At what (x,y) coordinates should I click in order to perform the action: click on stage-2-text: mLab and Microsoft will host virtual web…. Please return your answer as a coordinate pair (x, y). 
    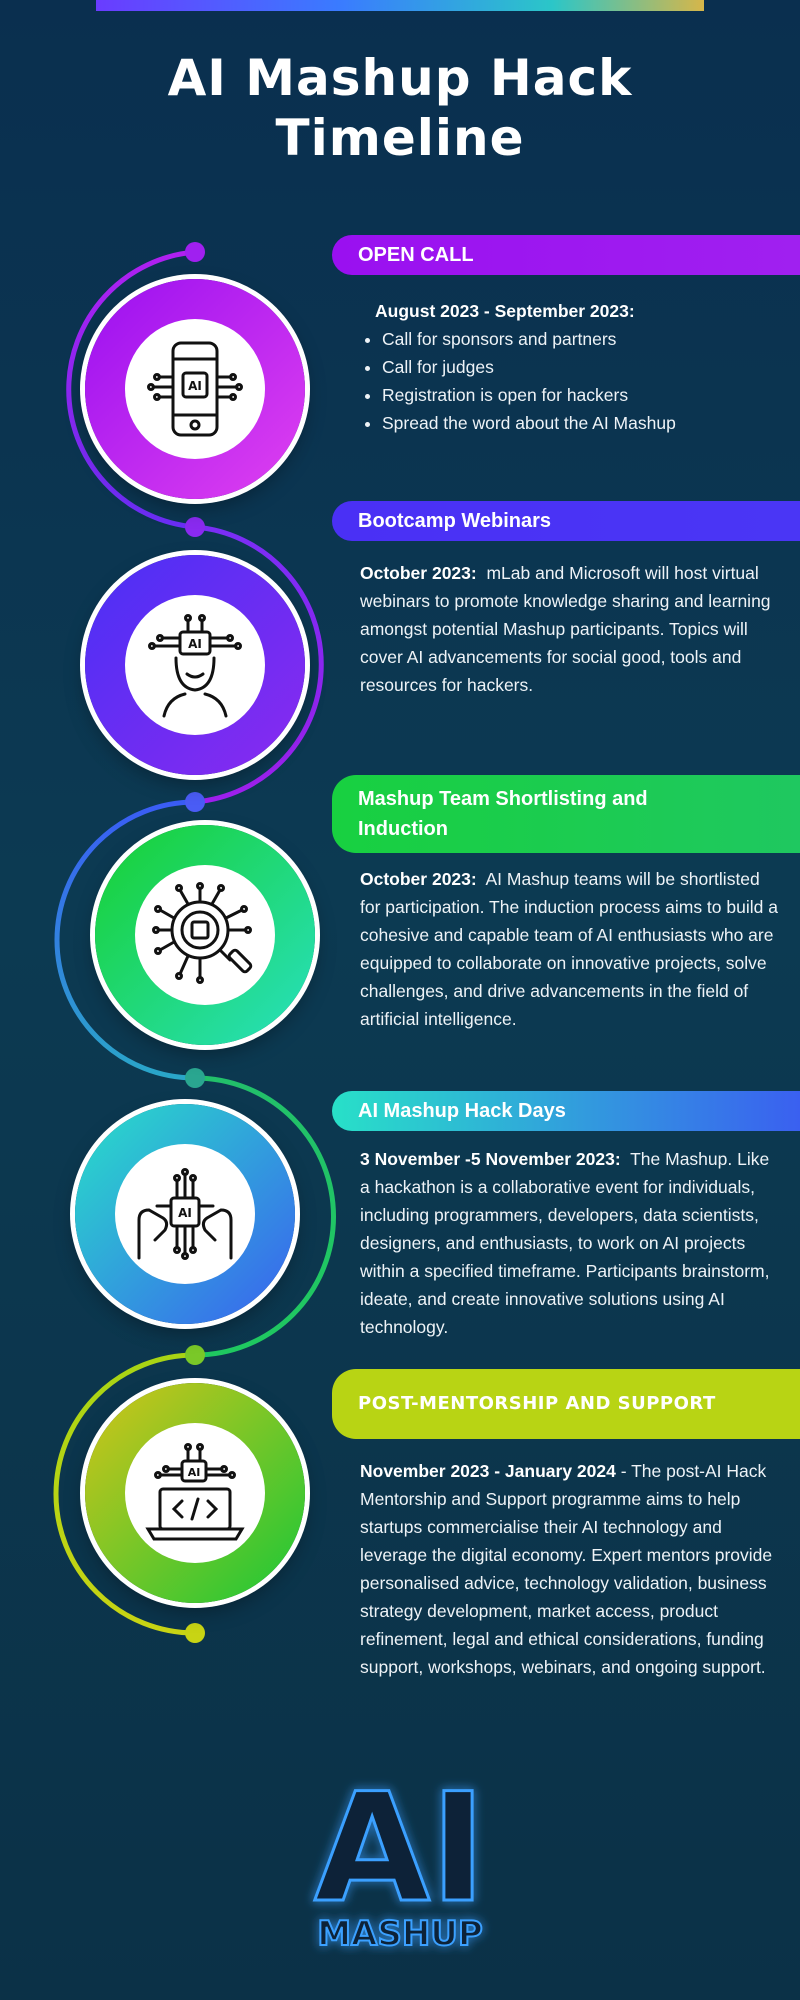
    Looking at the image, I should click on (565, 629).